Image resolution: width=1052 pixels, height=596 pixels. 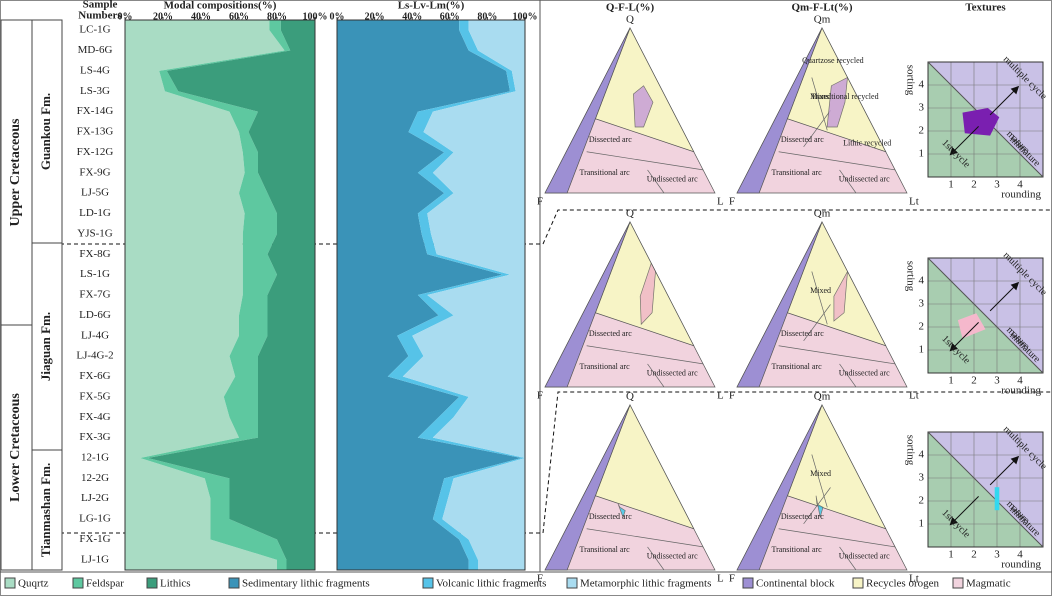 What do you see at coordinates (16, 172) in the screenshot?
I see `period-cell` at bounding box center [16, 172].